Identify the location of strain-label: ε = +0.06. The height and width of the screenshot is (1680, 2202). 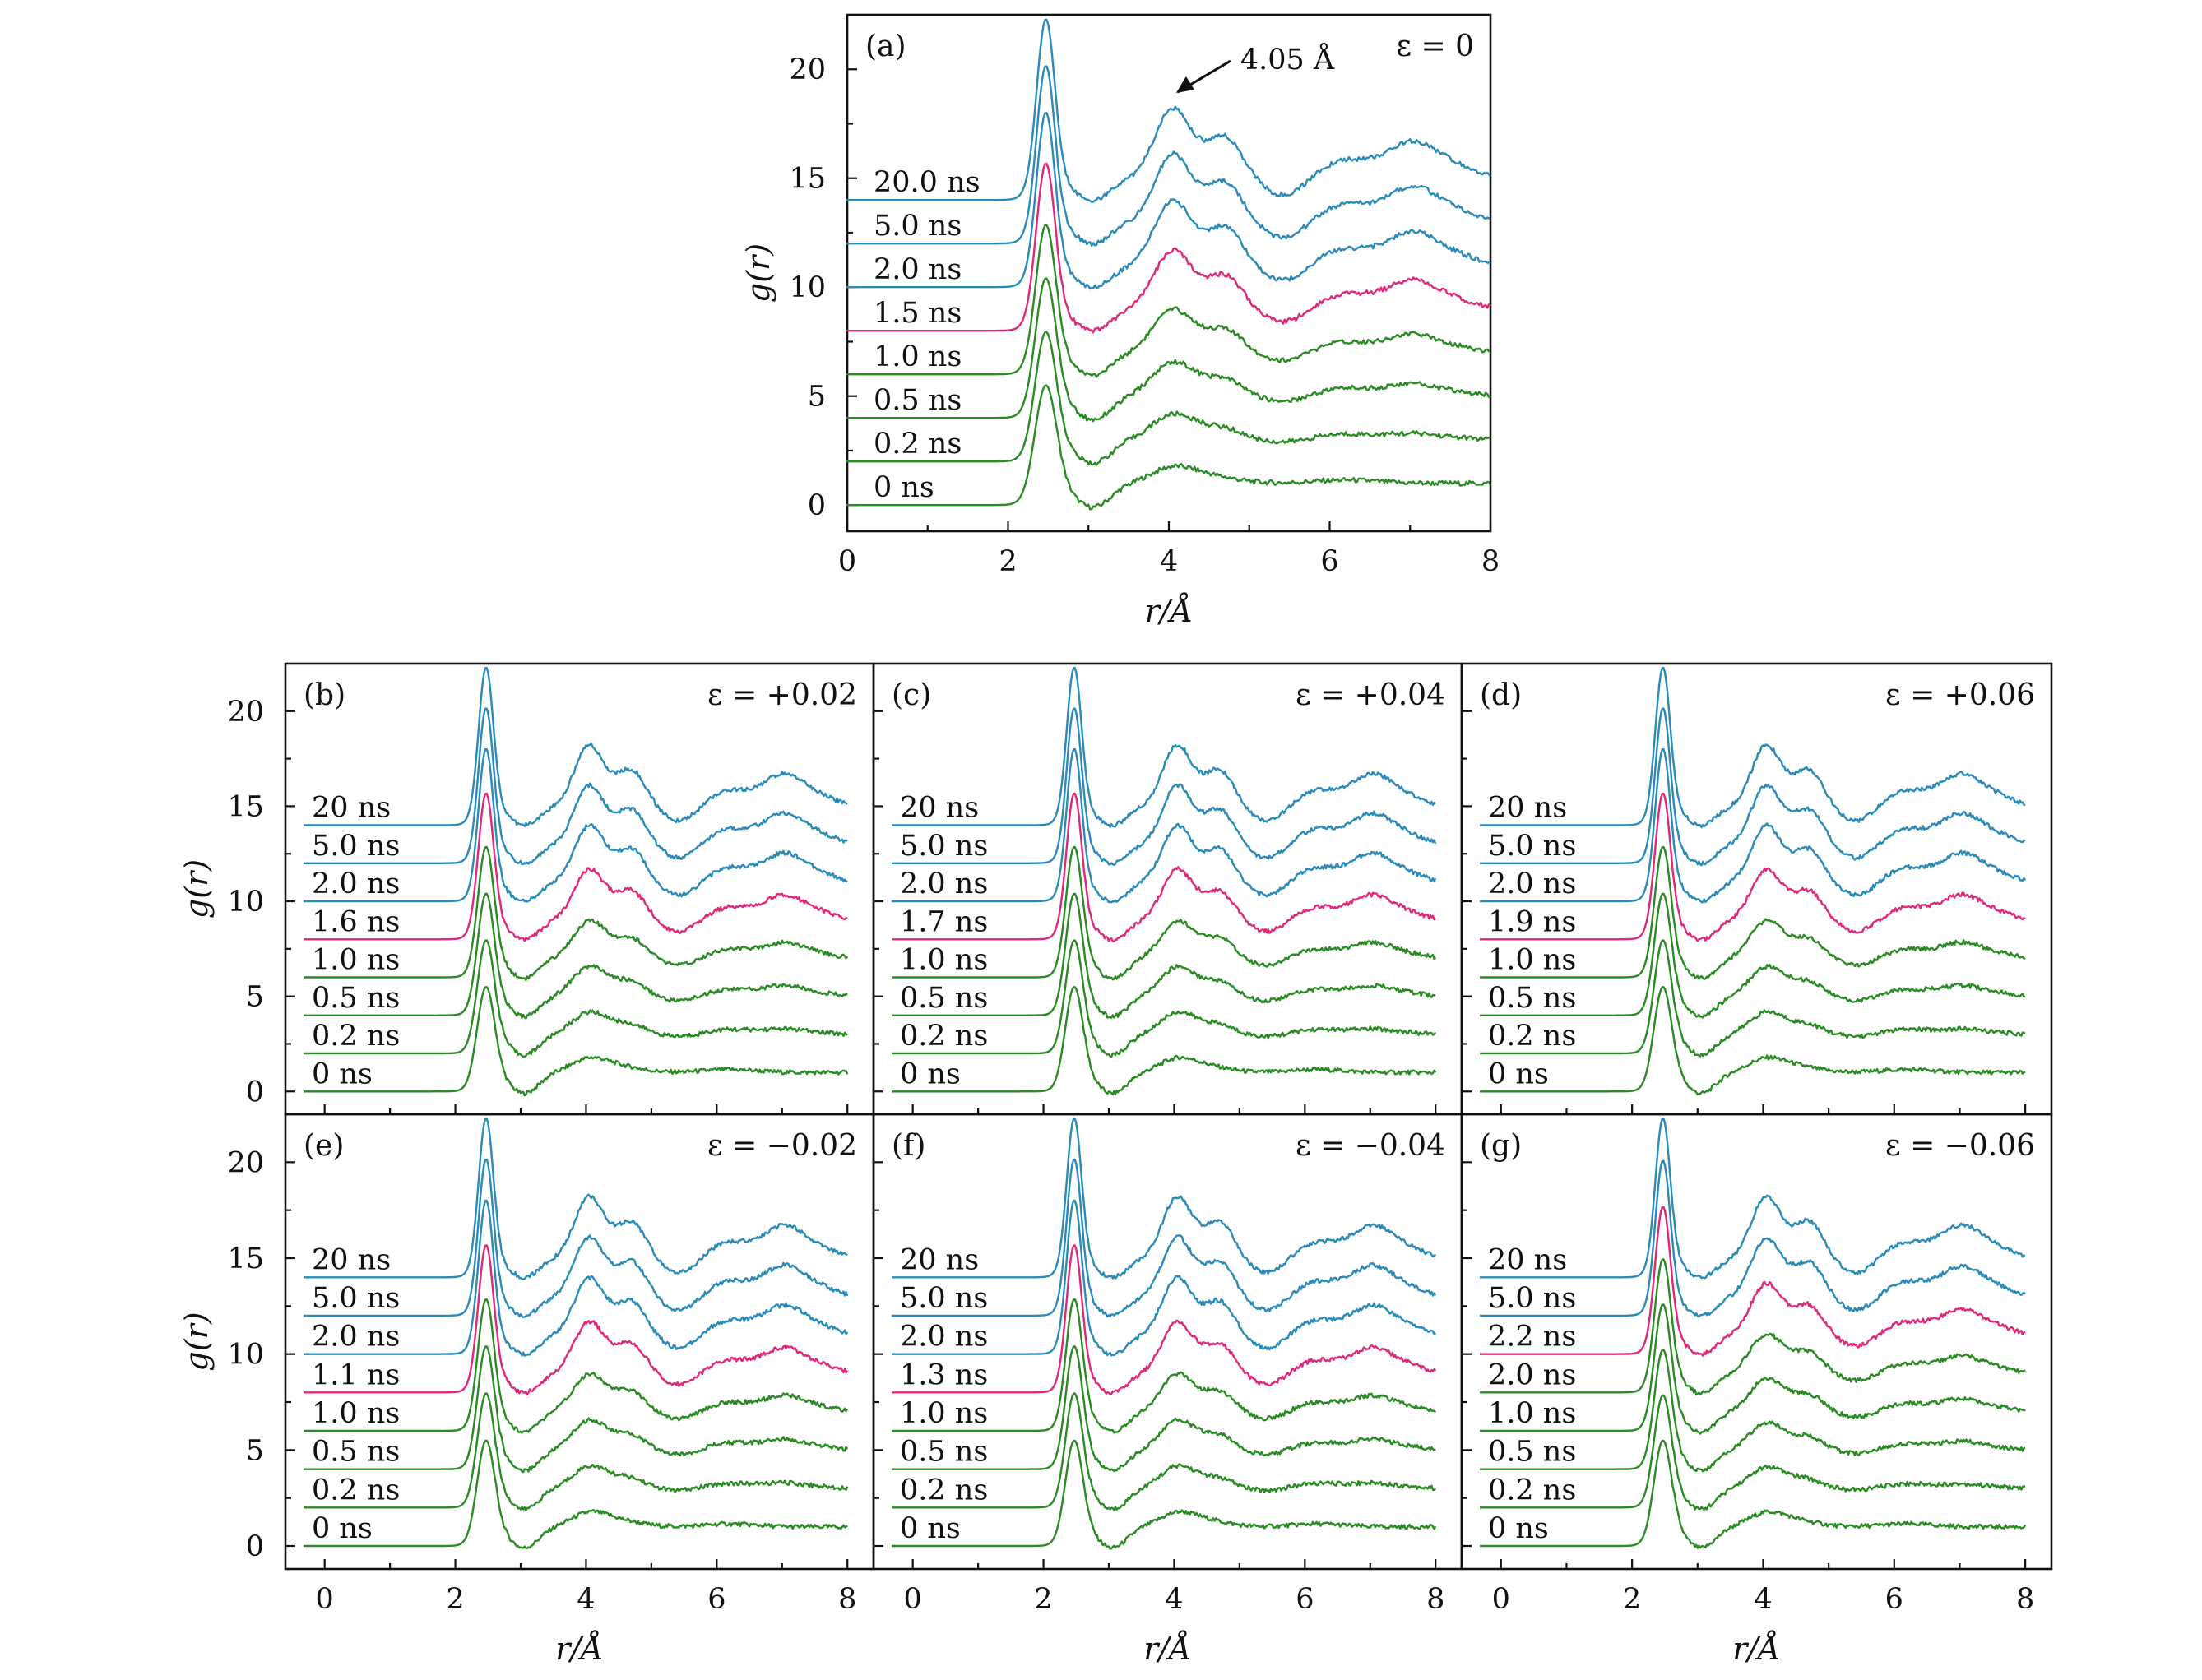
(1960, 695).